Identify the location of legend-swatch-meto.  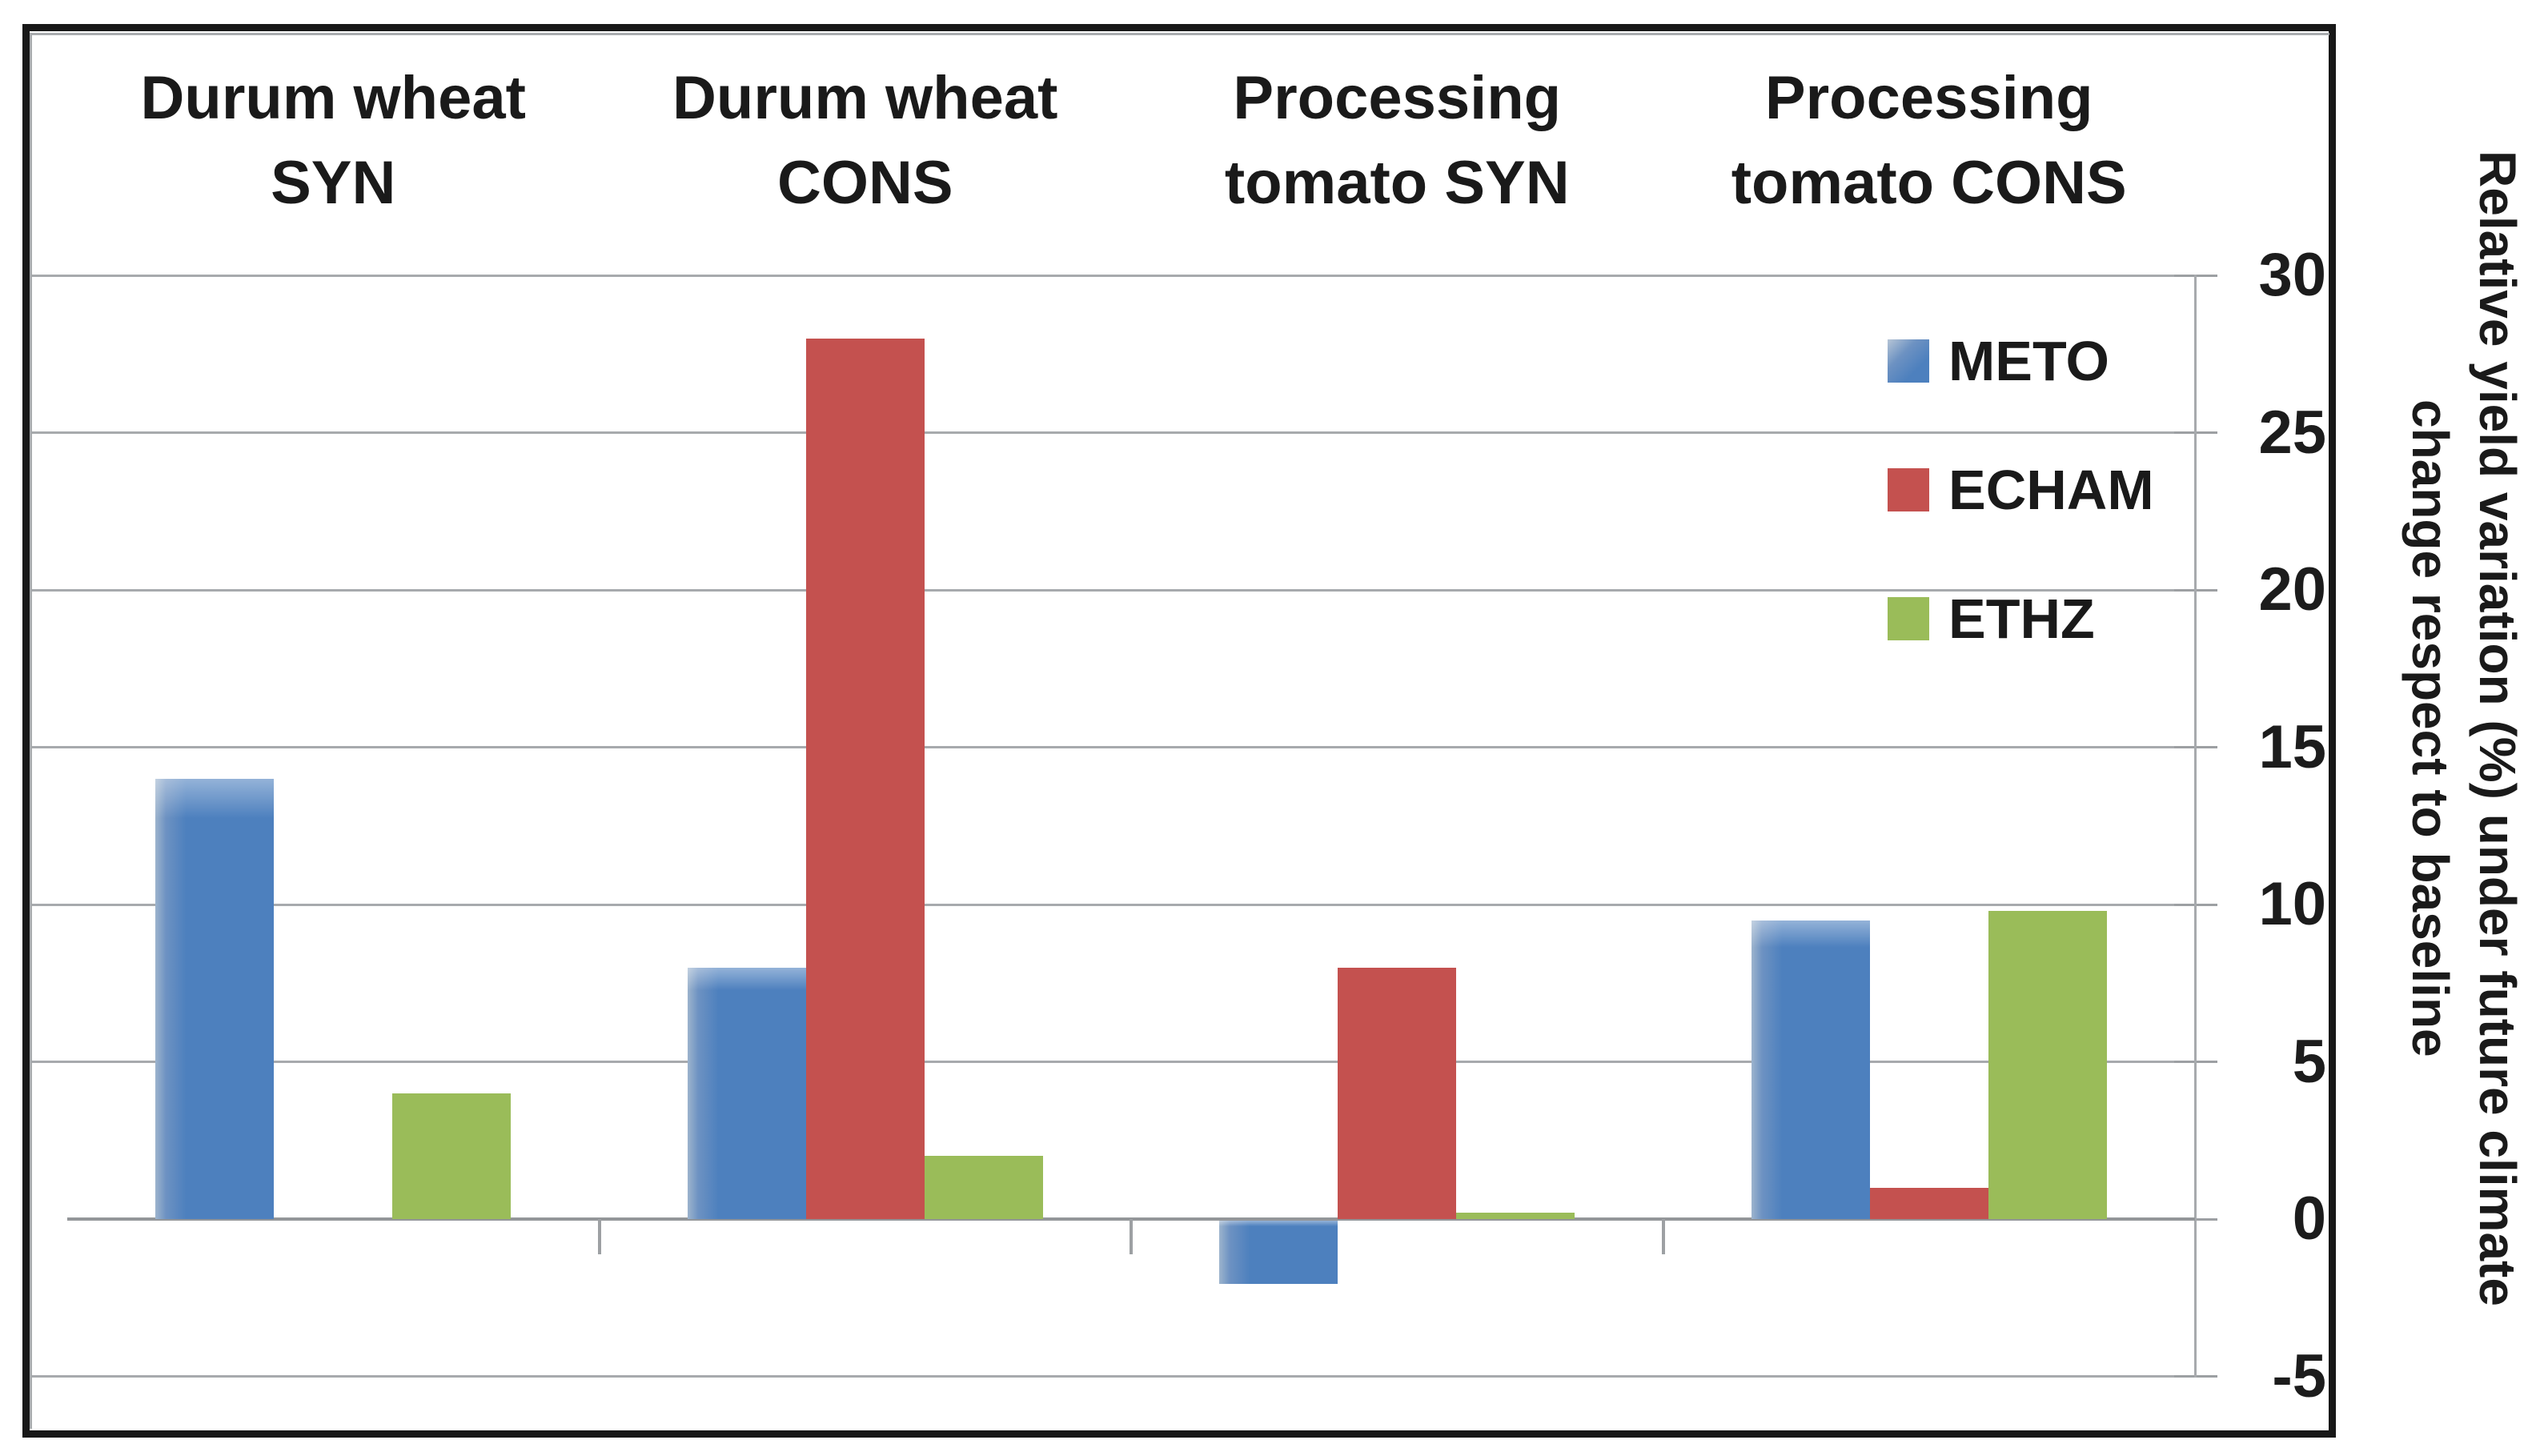
(1908, 361).